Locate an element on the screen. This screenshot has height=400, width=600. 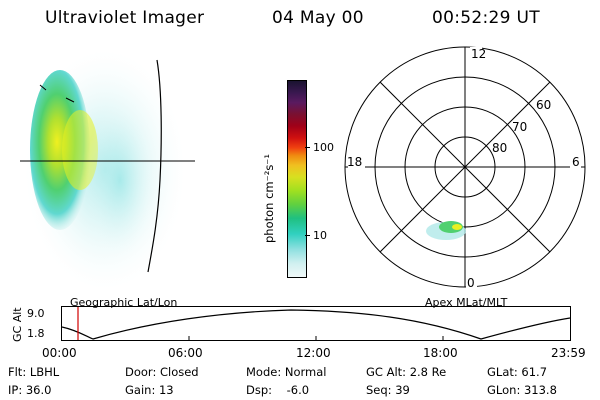
info-flt: Flt: LBHL is located at coordinates (34, 372).